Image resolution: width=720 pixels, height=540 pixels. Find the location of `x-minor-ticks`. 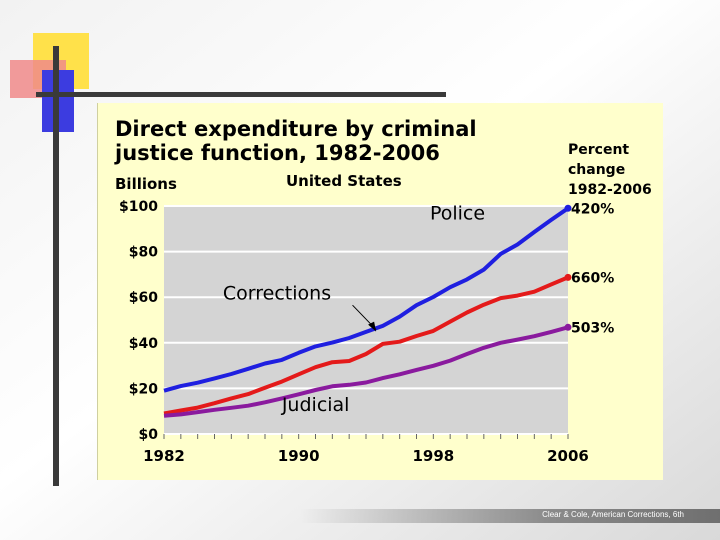

x-minor-ticks is located at coordinates (366, 436).